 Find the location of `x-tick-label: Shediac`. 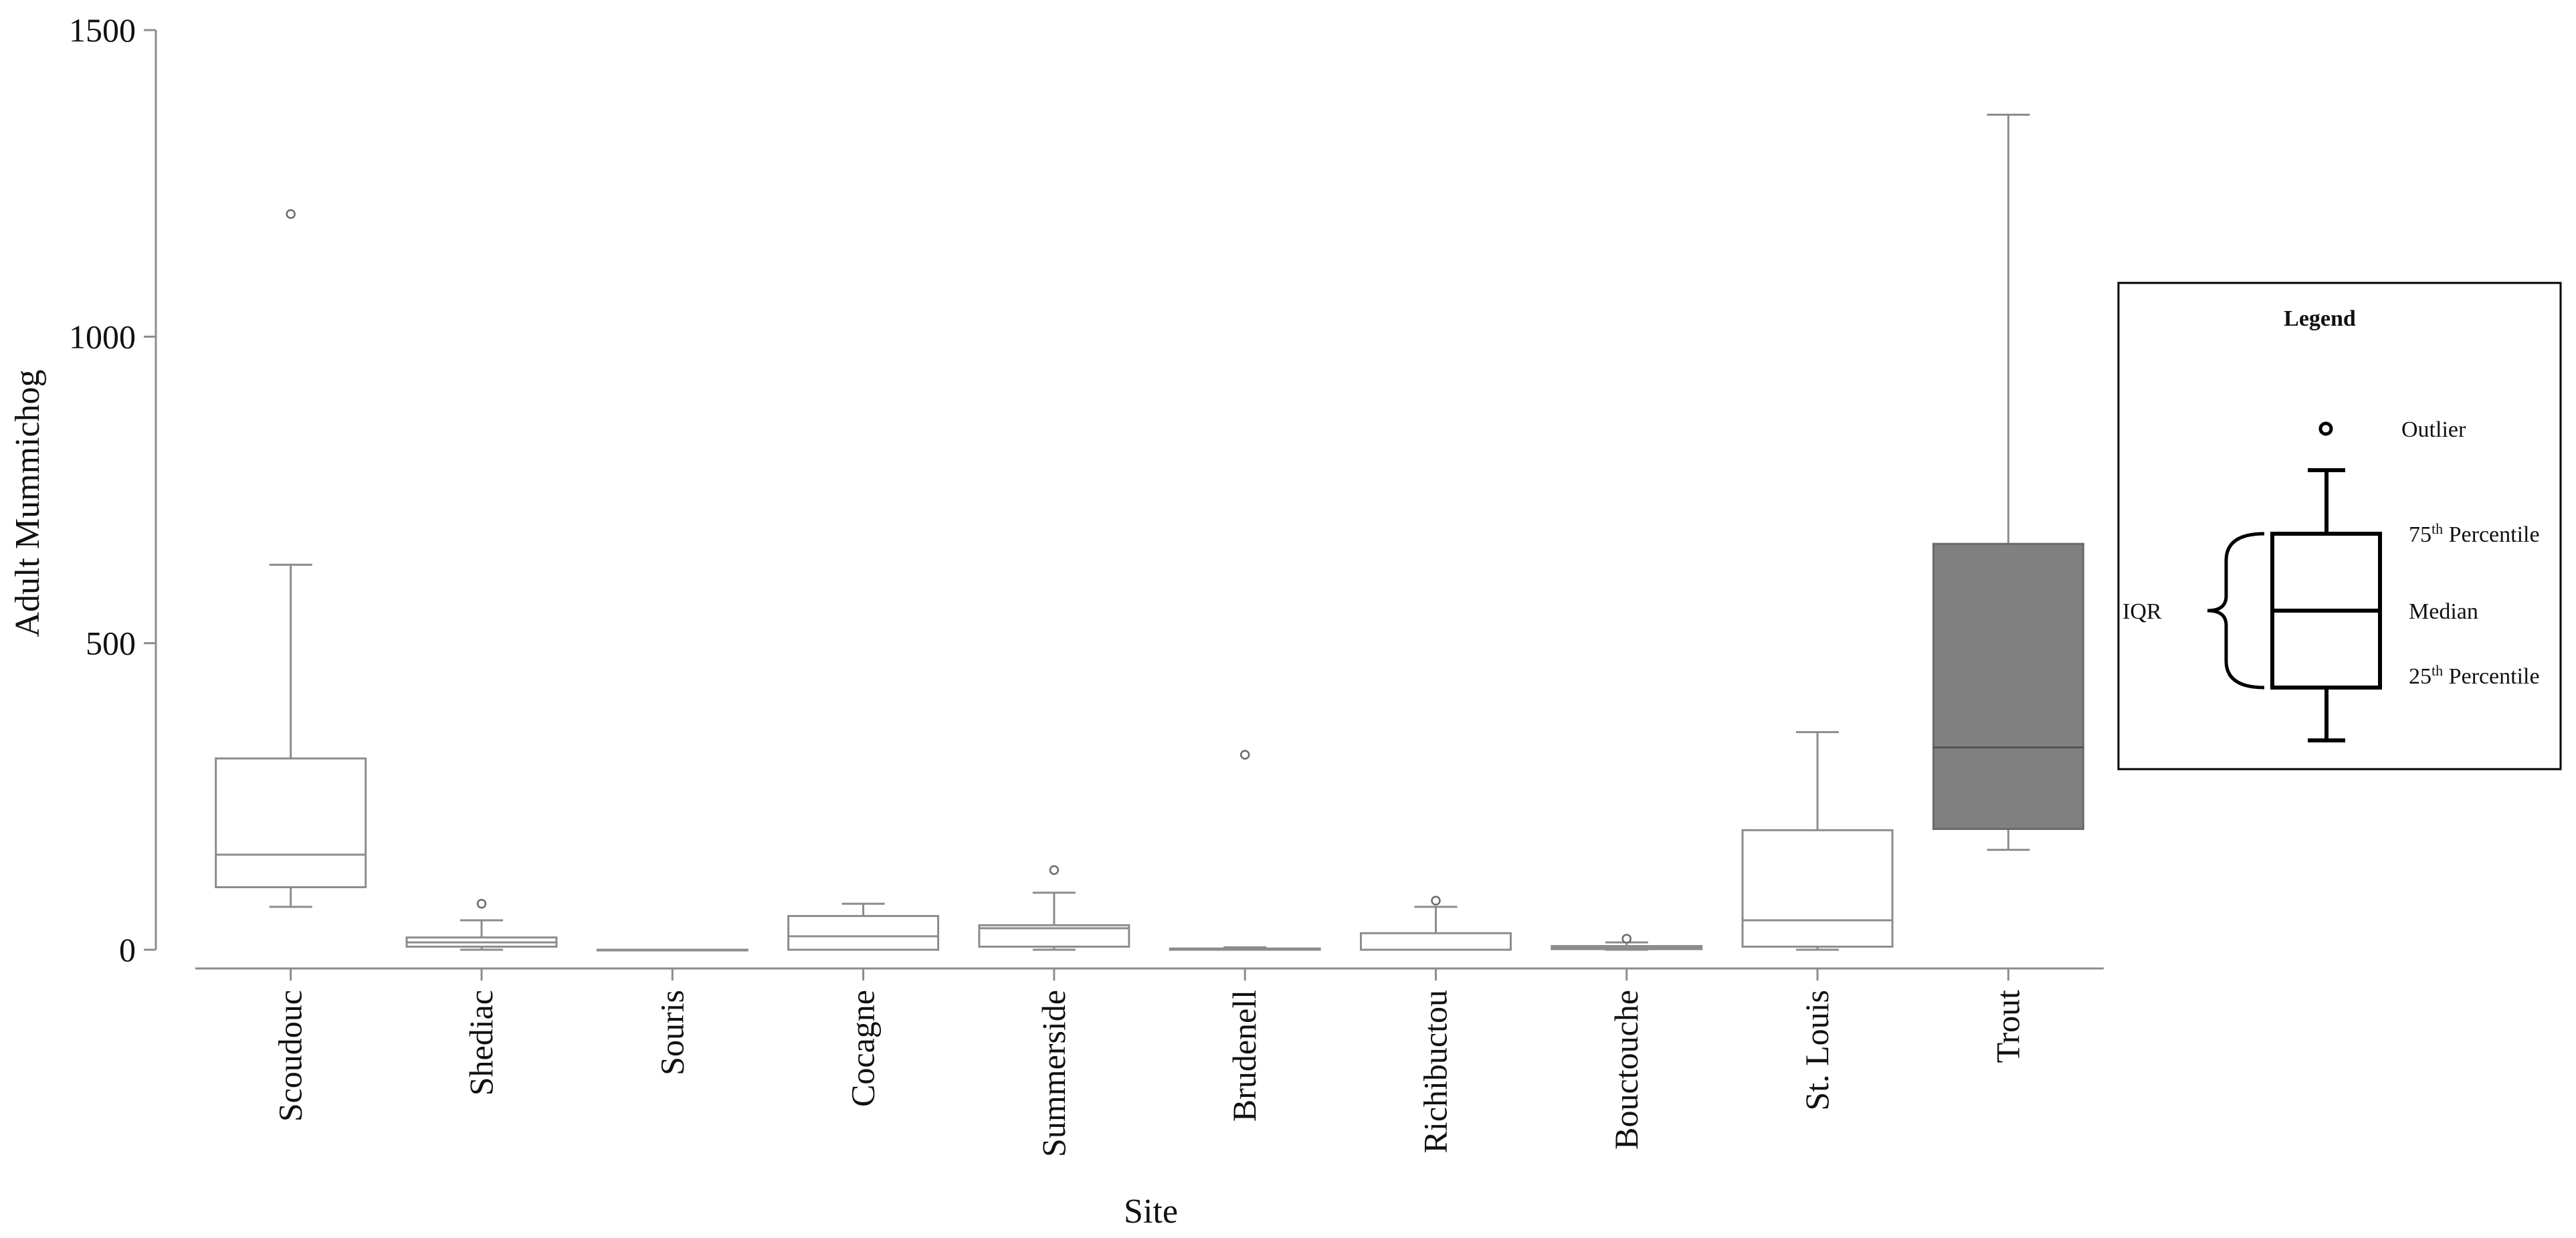

x-tick-label: Shediac is located at coordinates (481, 1043).